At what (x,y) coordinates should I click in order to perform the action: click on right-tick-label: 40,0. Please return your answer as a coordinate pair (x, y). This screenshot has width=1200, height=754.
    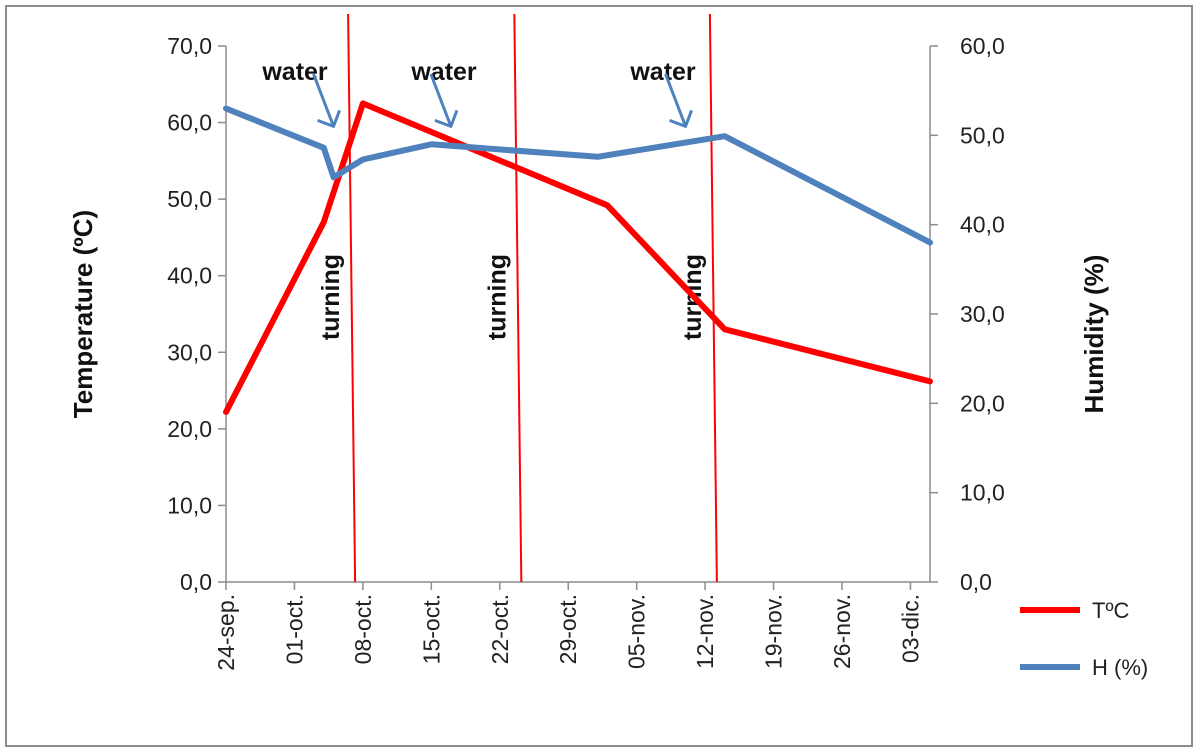
    Looking at the image, I should click on (982, 225).